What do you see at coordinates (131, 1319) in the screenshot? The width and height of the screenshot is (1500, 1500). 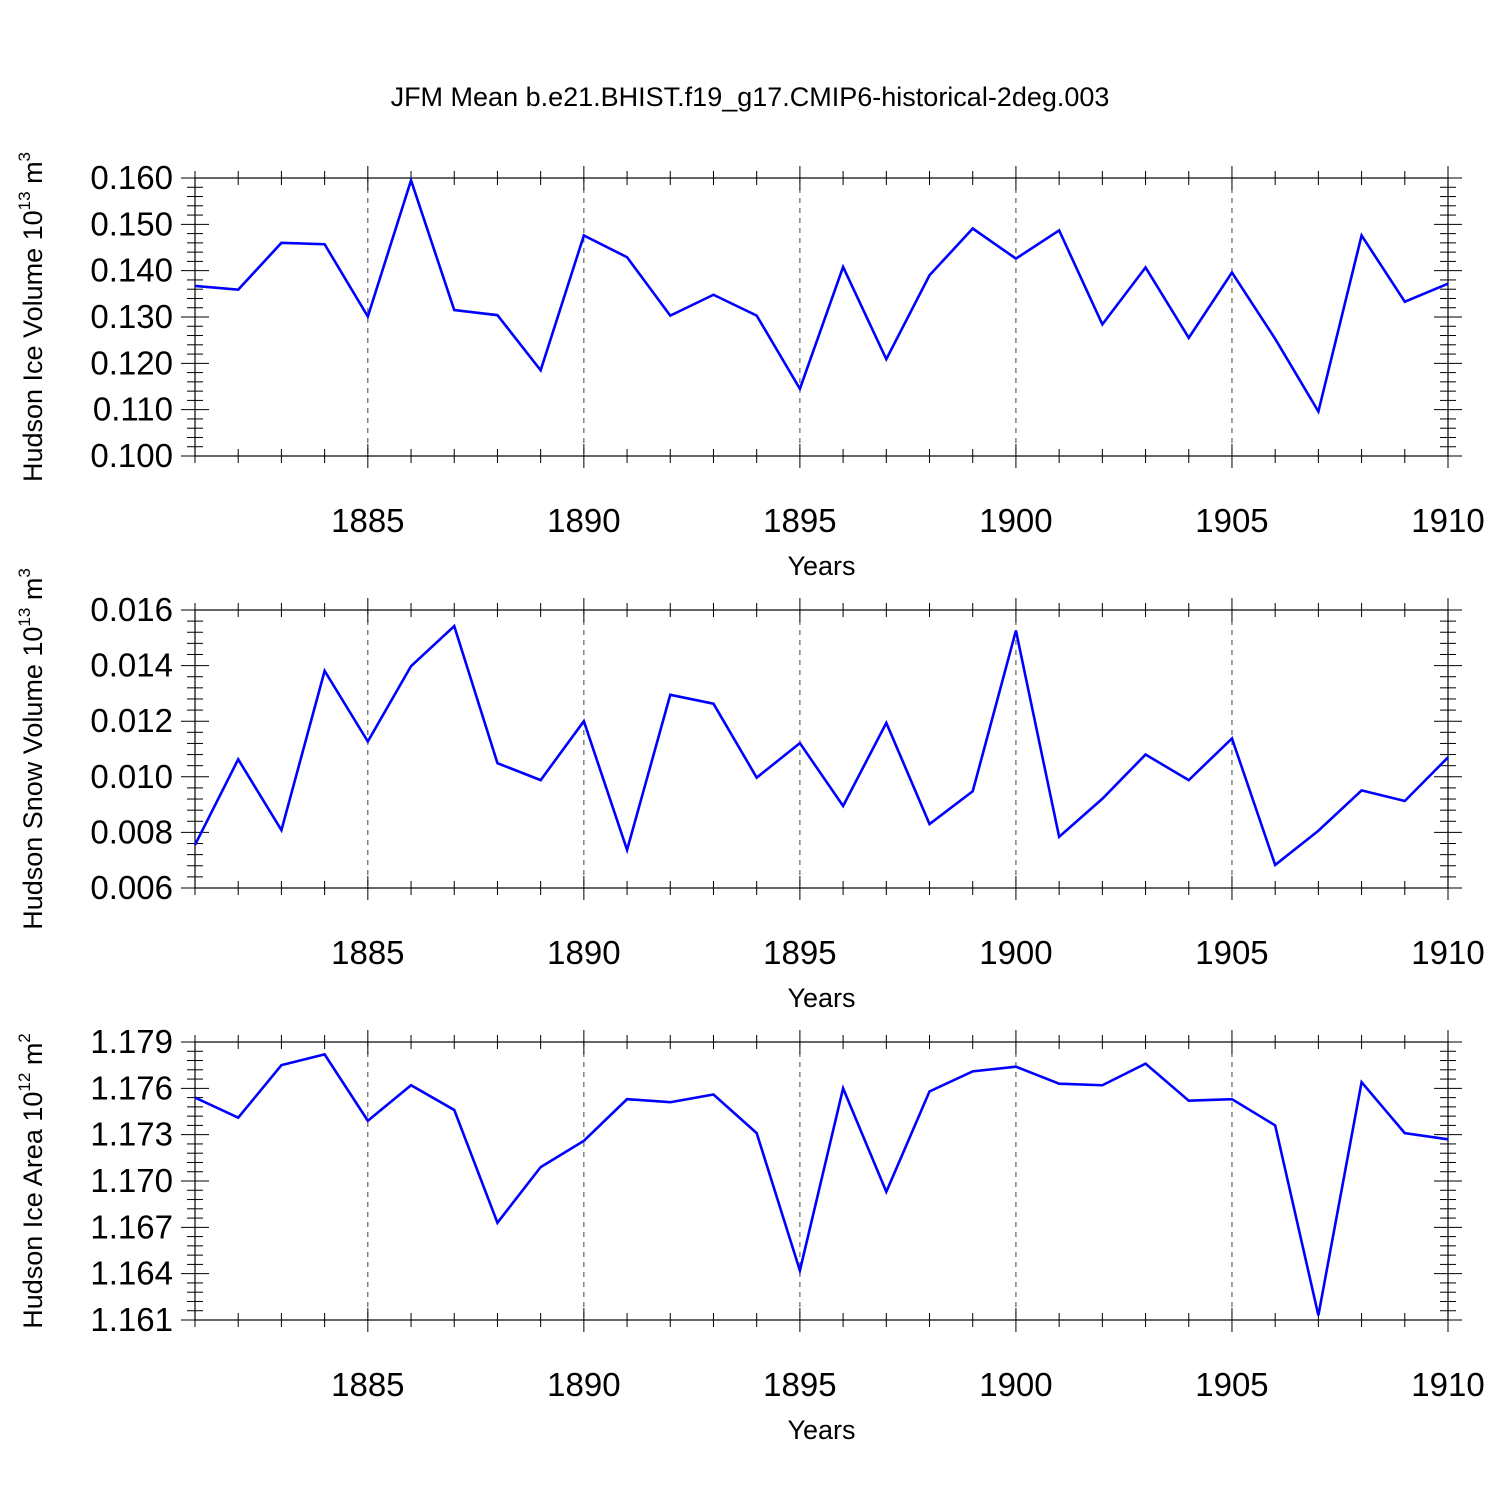 I see `y-tick-label: 1.161` at bounding box center [131, 1319].